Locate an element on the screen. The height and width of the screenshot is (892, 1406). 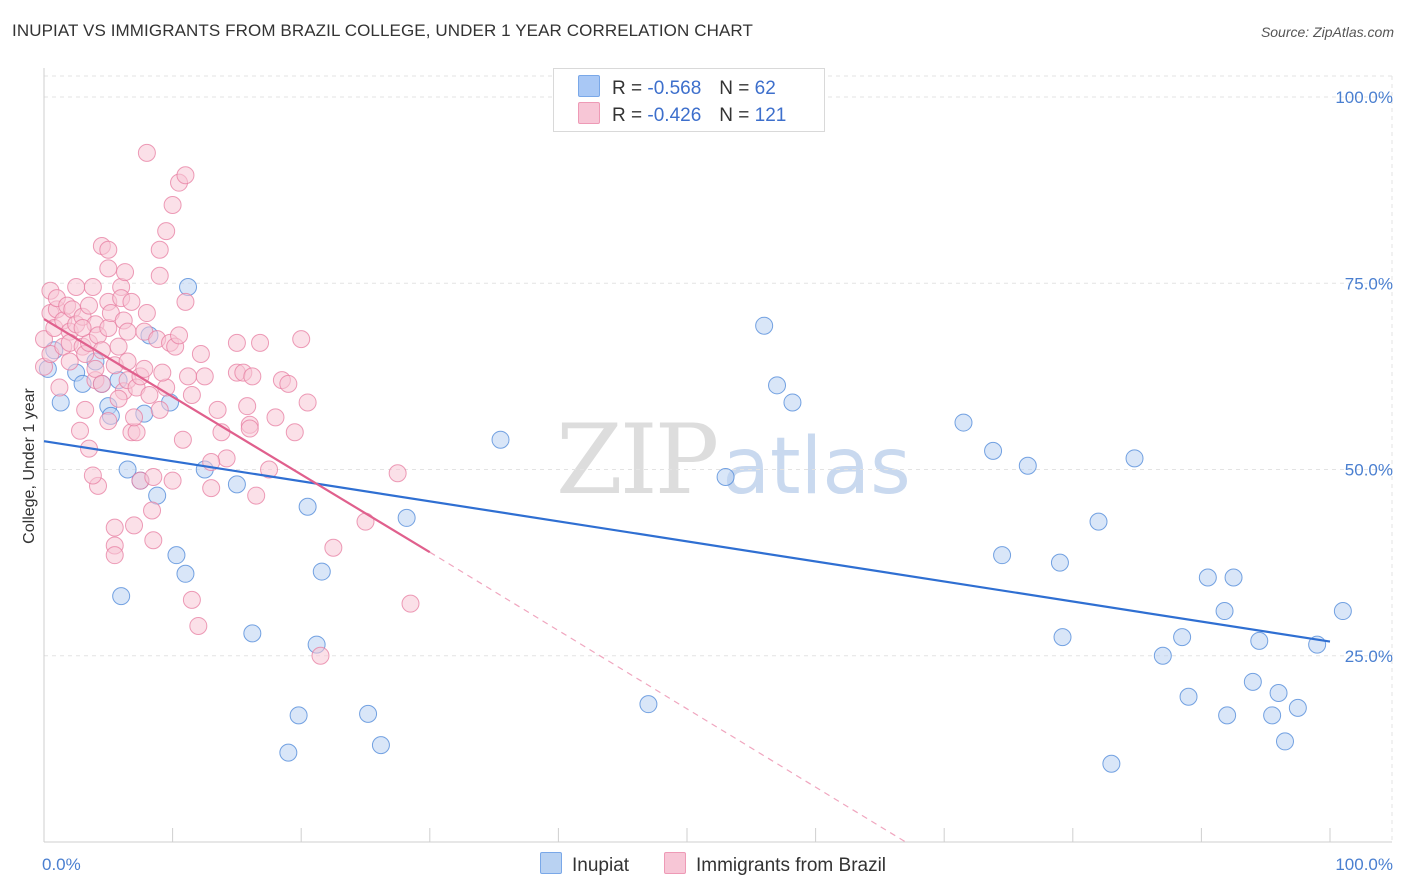
watermark-atlas: atlas is located at coordinates (816, 467).